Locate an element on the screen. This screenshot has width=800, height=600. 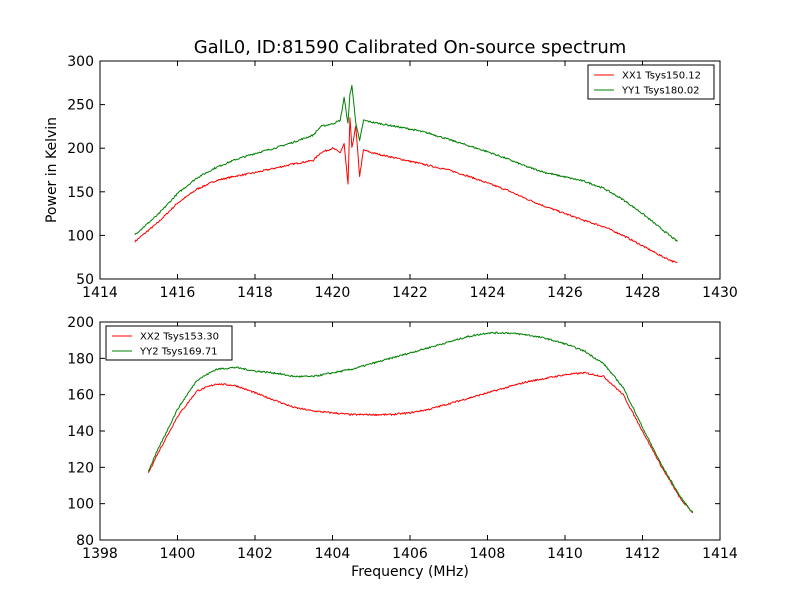
top-legend: XX1 Tsys150.12 YY1 Tsys180.02 is located at coordinates (651, 82).